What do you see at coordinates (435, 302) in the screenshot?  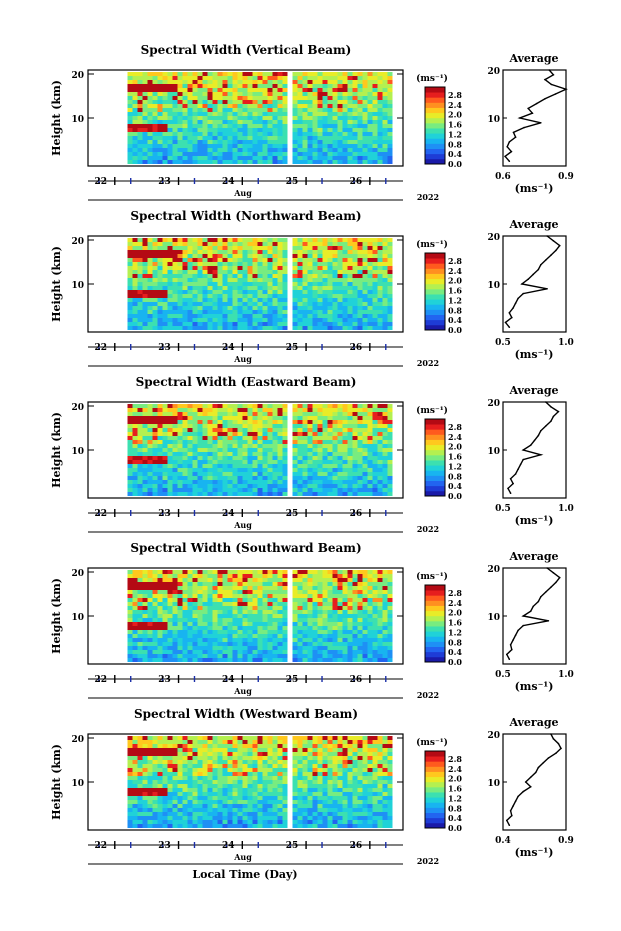 I see `colorbar-segment` at bounding box center [435, 302].